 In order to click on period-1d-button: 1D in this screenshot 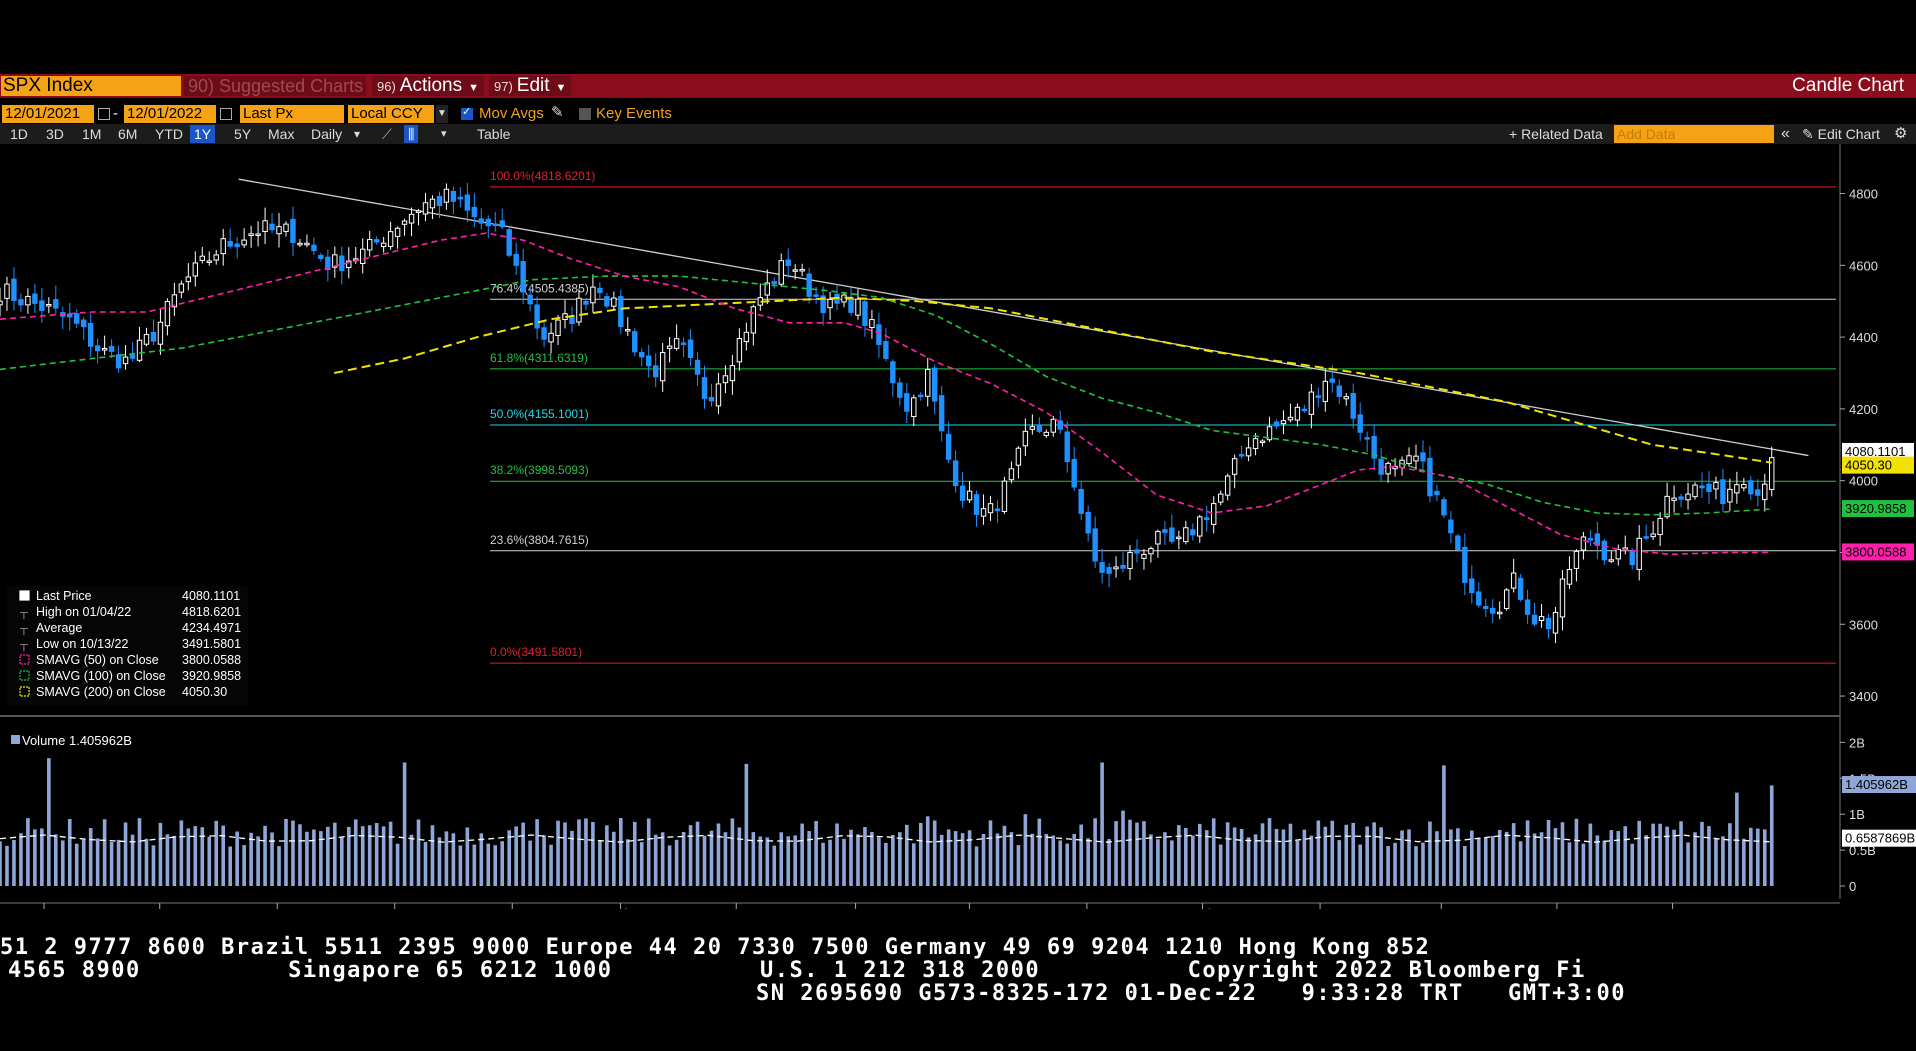, I will do `click(19, 134)`.